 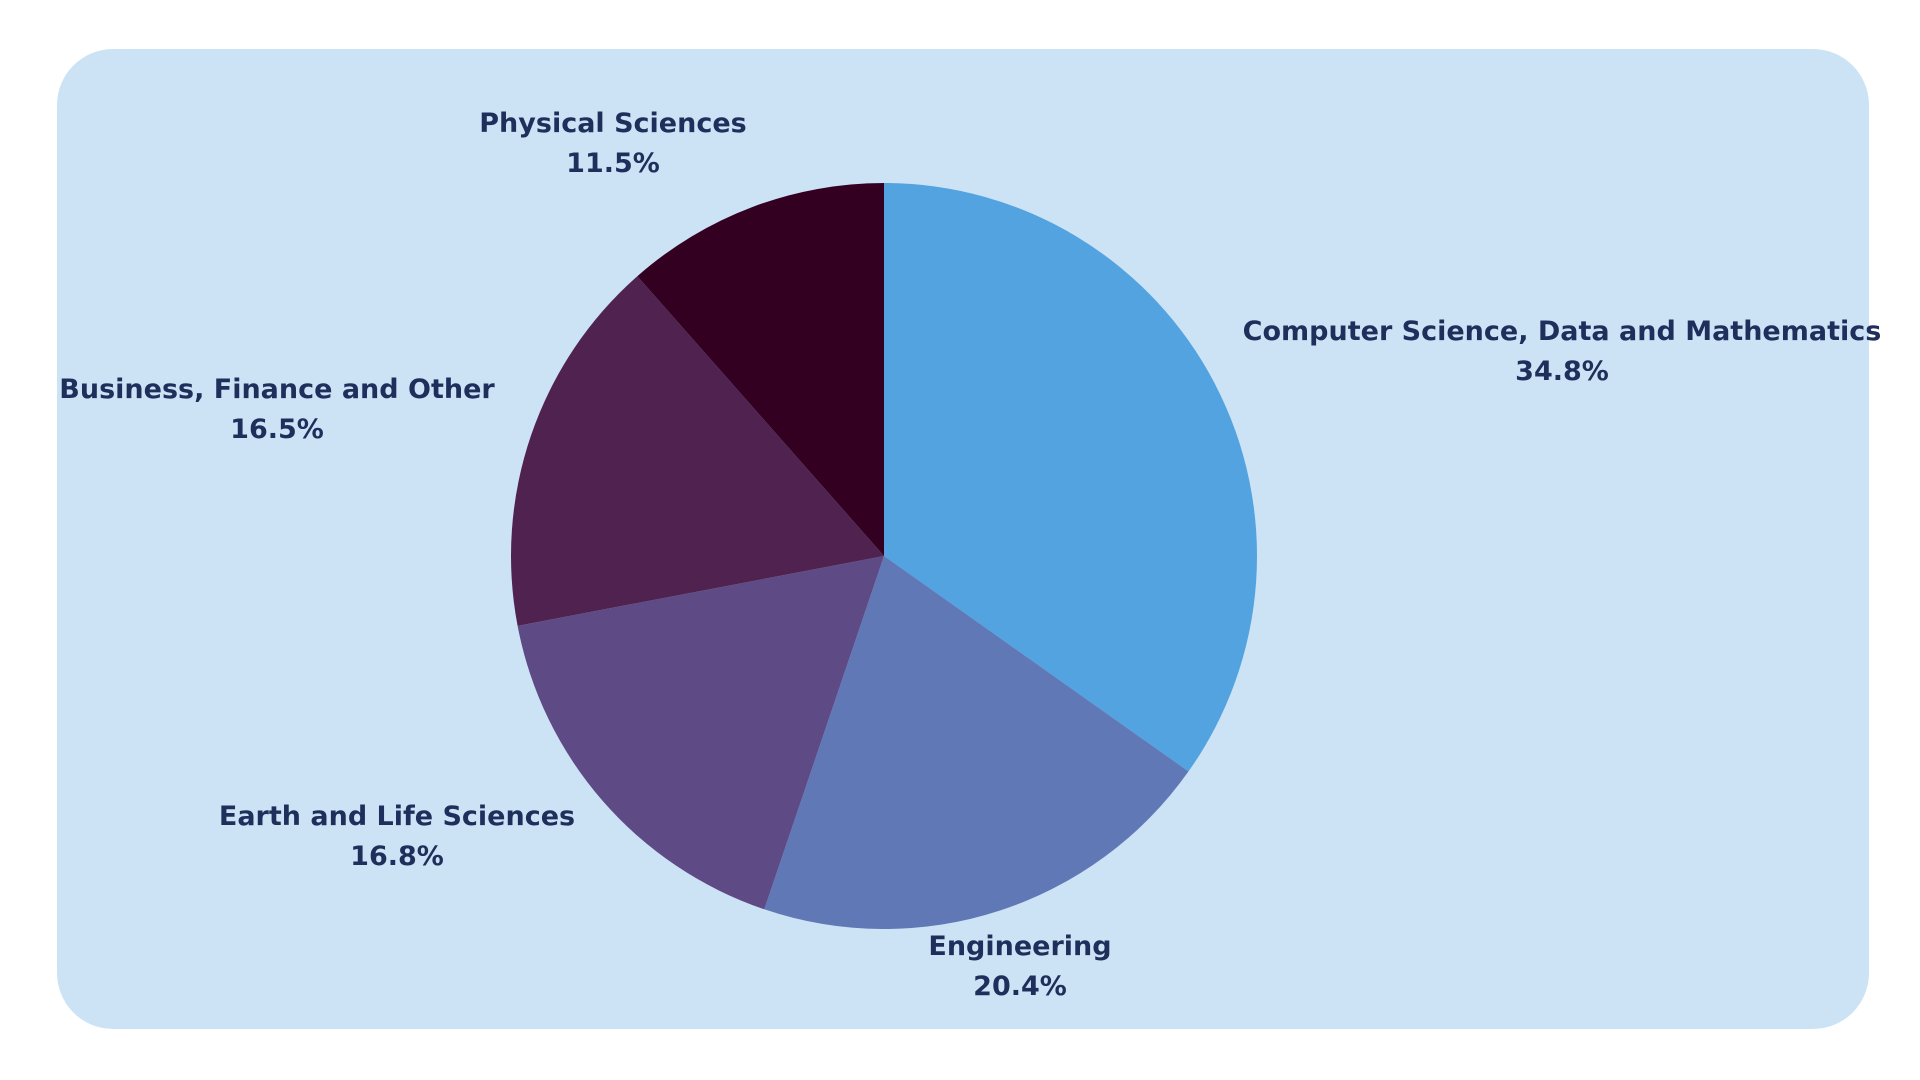 What do you see at coordinates (1019, 967) in the screenshot?
I see `slice-label: Engineering 20.4%` at bounding box center [1019, 967].